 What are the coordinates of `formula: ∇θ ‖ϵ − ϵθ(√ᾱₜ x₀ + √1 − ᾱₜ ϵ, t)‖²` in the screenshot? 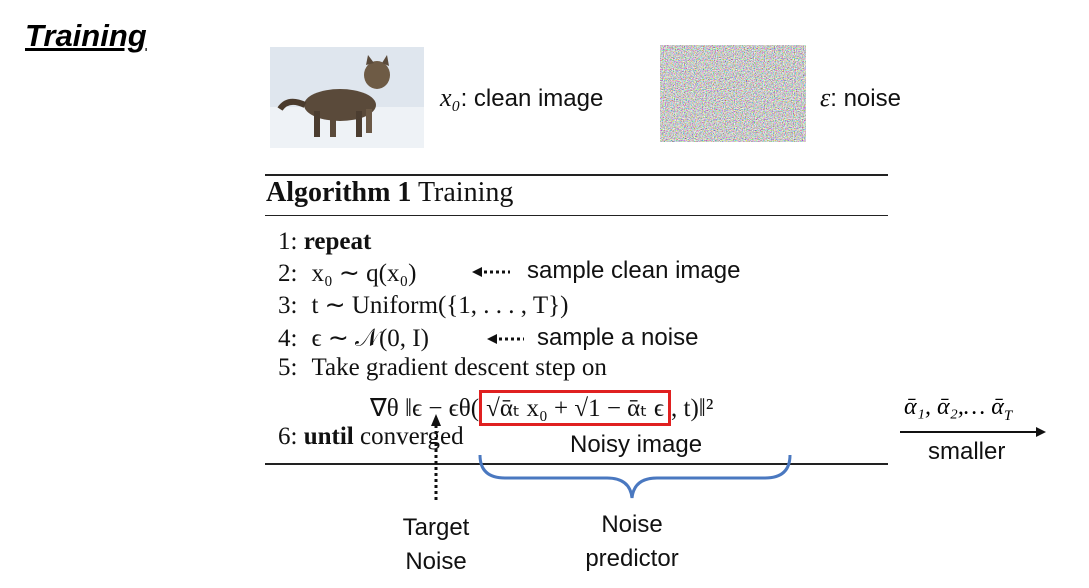 It's located at (541, 408).